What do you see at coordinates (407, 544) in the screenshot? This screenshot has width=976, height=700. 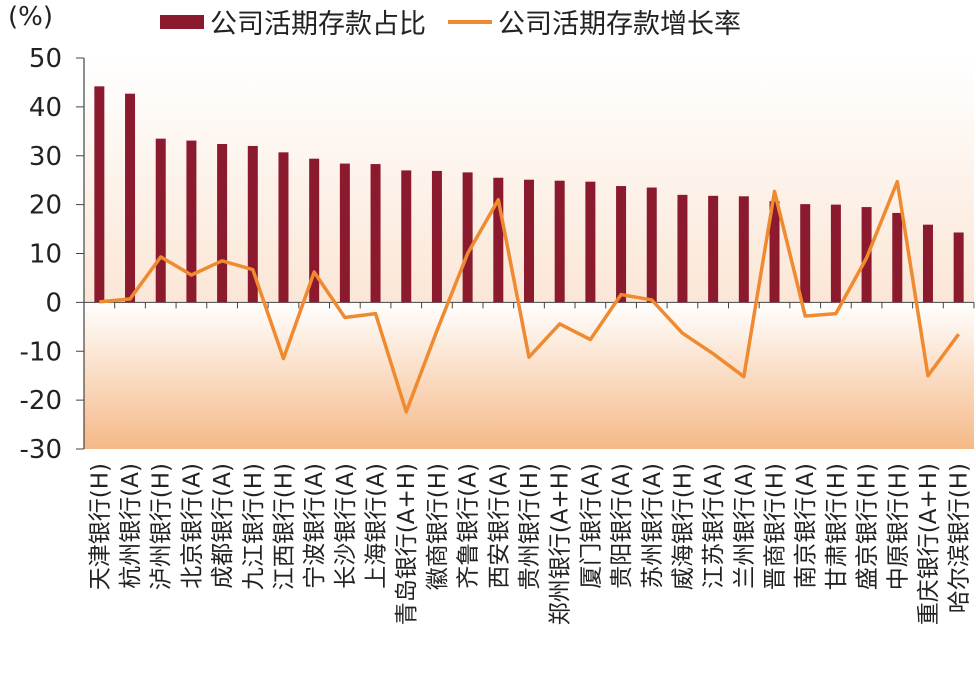 I see `x-category-label: 青岛银行(A+H)` at bounding box center [407, 544].